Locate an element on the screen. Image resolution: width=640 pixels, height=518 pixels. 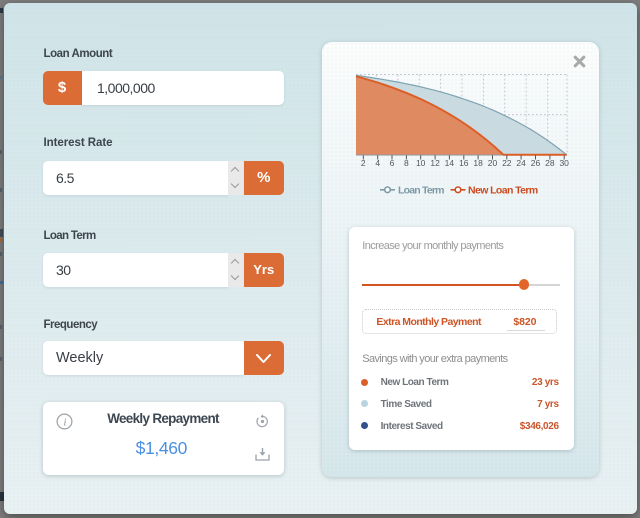
svg-text: 16 is located at coordinates (464, 163).